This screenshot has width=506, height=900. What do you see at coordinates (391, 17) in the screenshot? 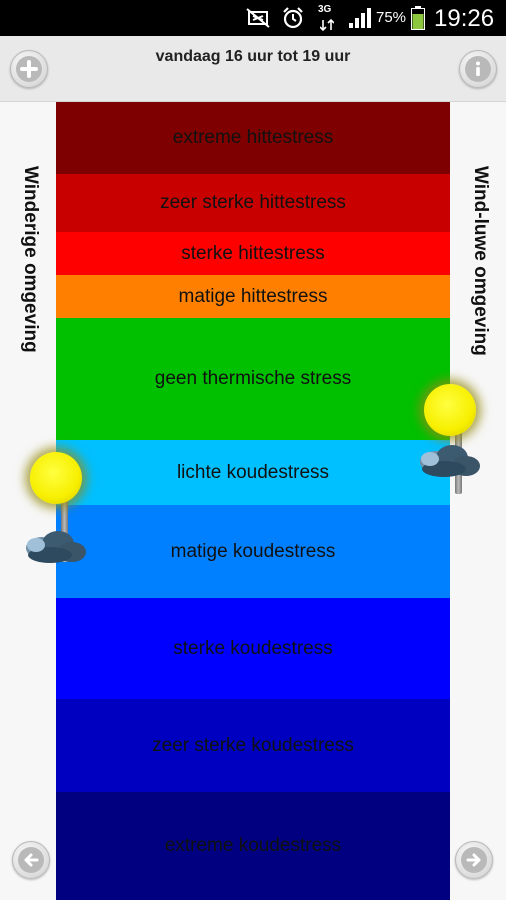
I see `battery-percentage: 75%` at bounding box center [391, 17].